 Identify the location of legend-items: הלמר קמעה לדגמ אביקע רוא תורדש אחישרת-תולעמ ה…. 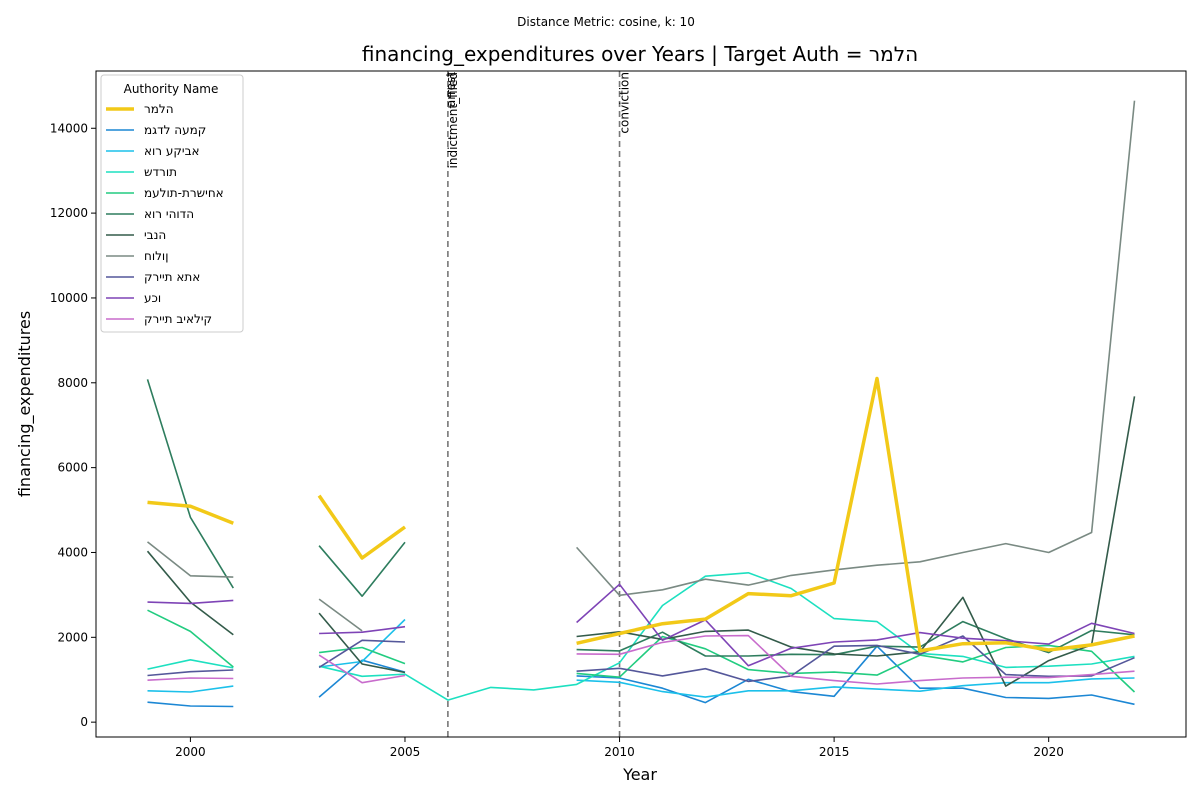
(165, 214).